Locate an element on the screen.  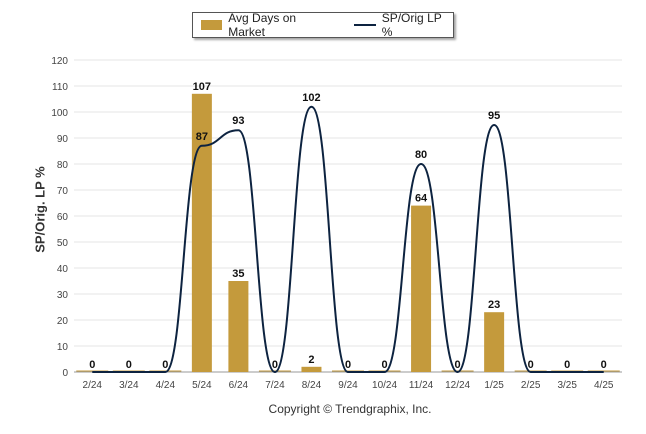
legend-item-line: SP/Orig LP % is located at coordinates (403, 25).